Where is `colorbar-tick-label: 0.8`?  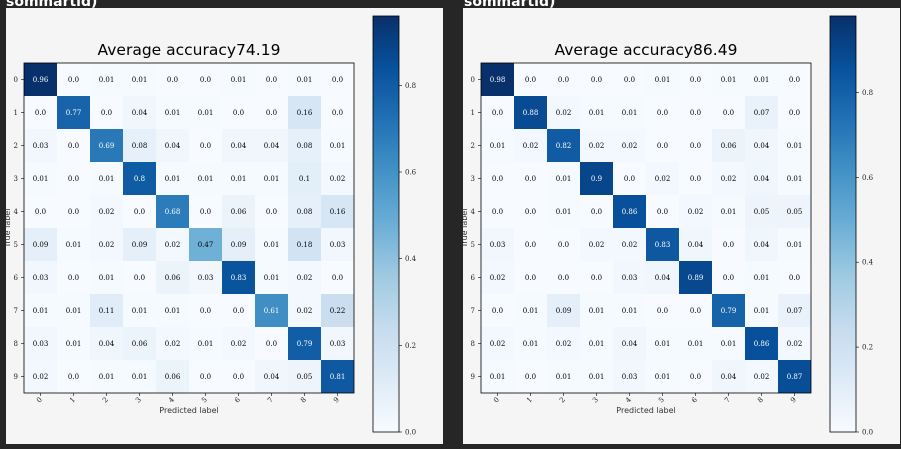
colorbar-tick-label: 0.8 is located at coordinates (867, 93).